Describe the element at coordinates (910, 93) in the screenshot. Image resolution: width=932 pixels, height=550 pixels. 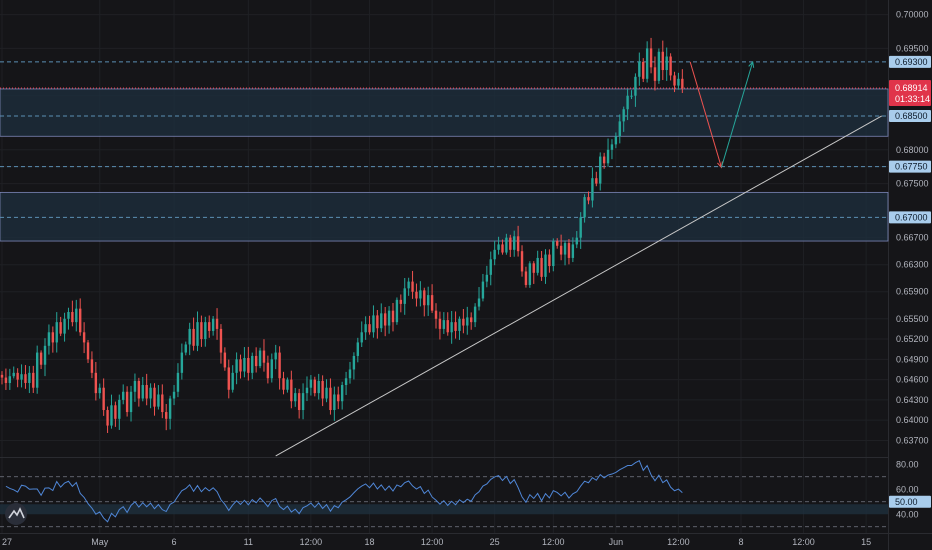
I see `current-price-badge` at that location.